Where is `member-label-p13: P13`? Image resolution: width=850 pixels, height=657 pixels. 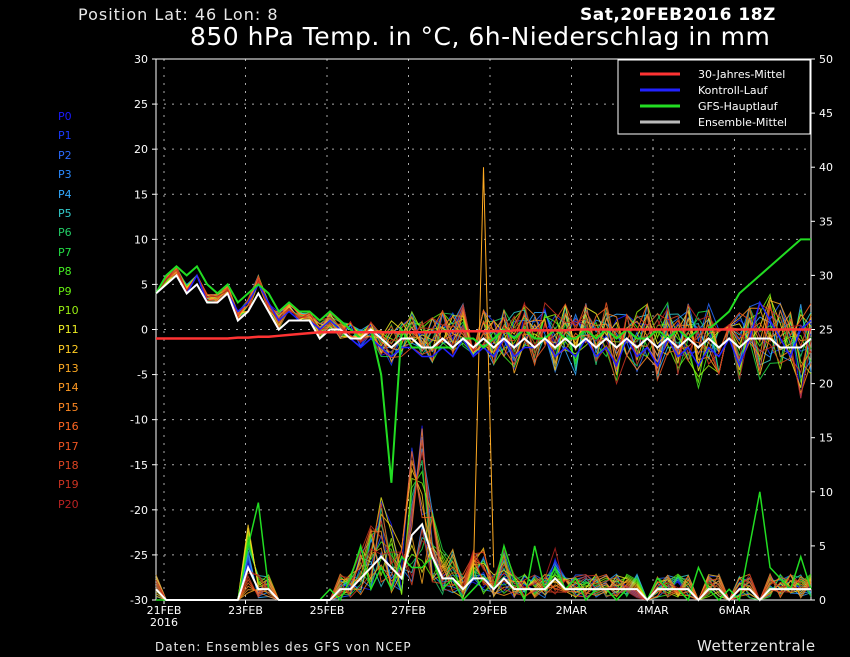 member-label-p13: P13 is located at coordinates (68, 369).